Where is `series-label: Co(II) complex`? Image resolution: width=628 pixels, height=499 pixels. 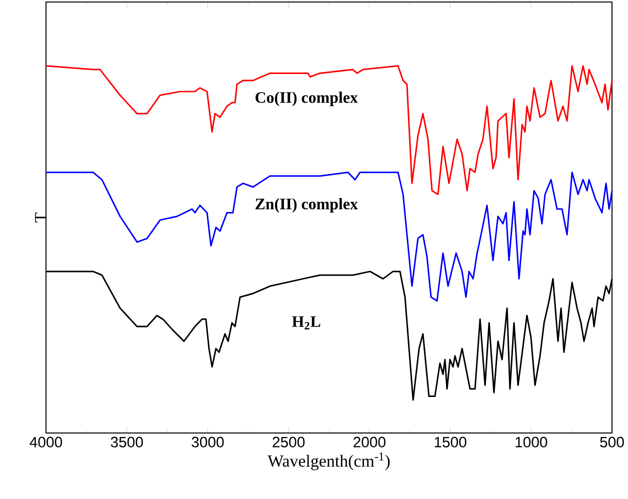 series-label: Co(II) complex is located at coordinates (307, 99).